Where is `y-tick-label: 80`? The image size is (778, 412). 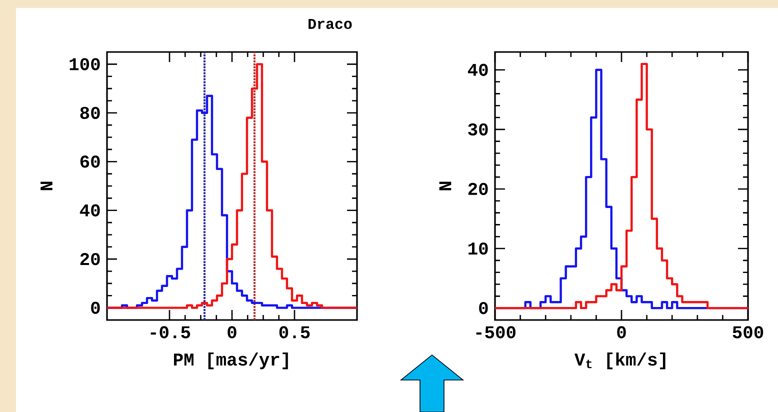 y-tick-label: 80 is located at coordinates (90, 112).